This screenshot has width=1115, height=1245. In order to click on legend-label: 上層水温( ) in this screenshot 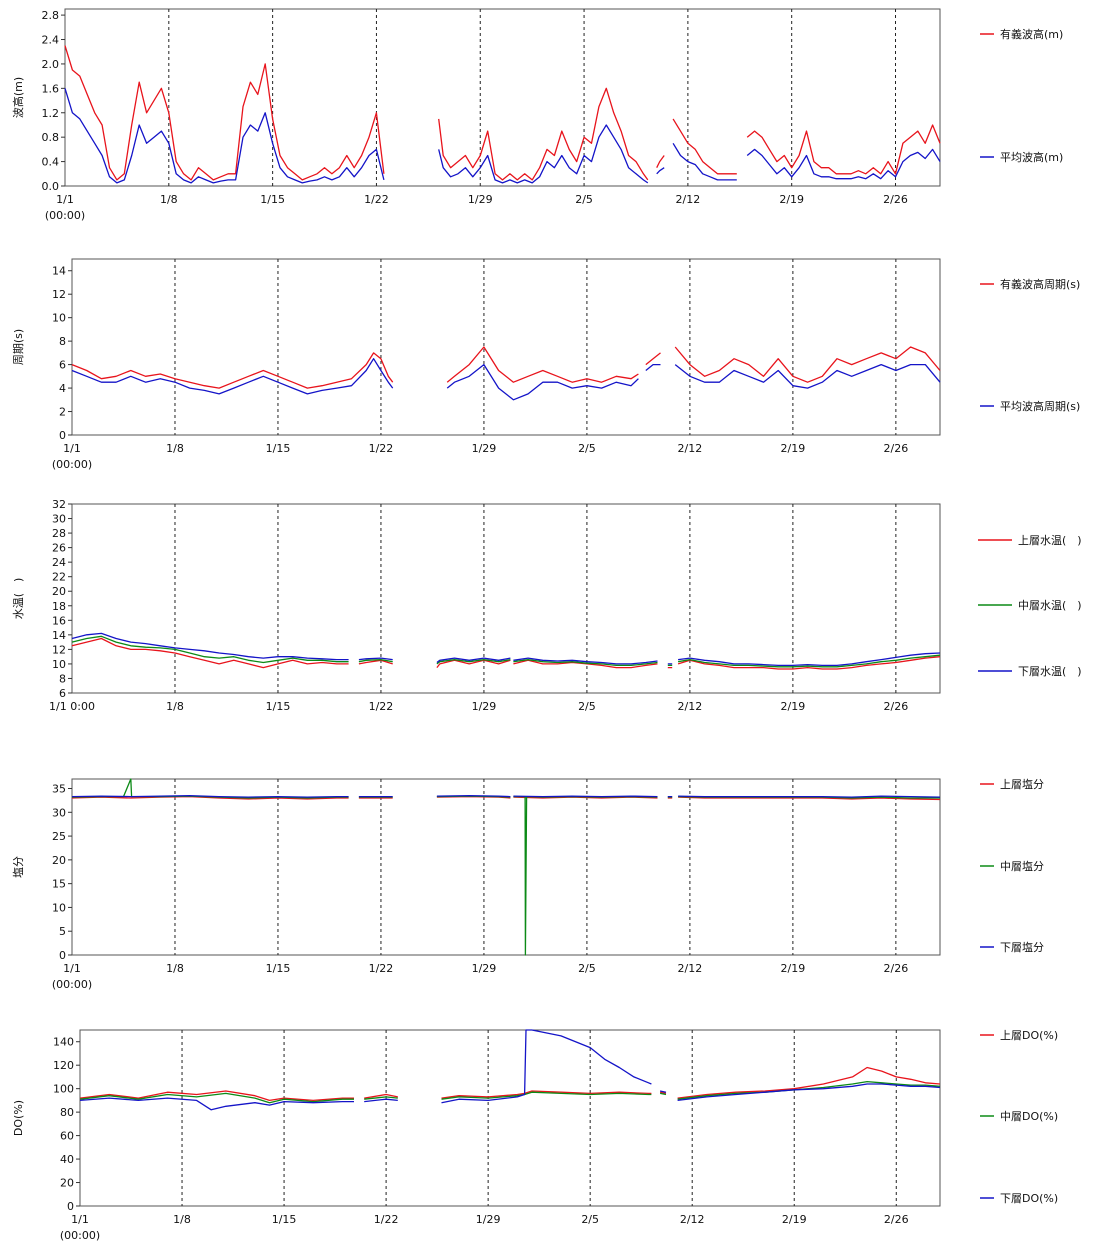, I will do `click(1050, 540)`.